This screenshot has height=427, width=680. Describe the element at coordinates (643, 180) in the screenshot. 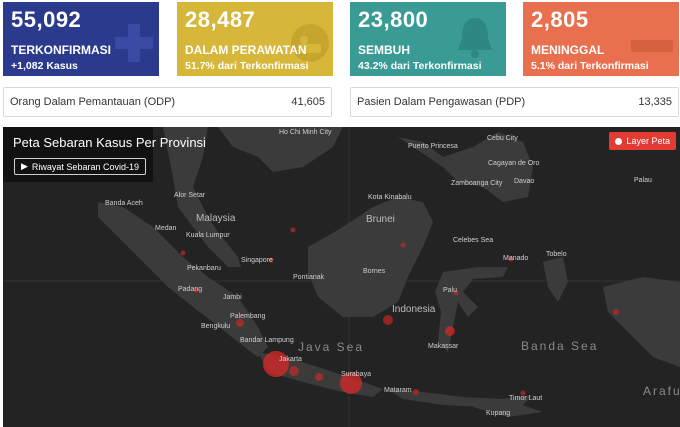

I see `city-label: Palau` at that location.